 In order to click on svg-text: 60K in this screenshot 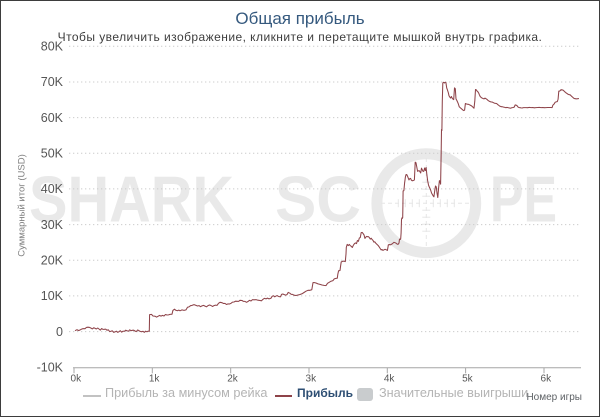, I will do `click(52, 118)`.